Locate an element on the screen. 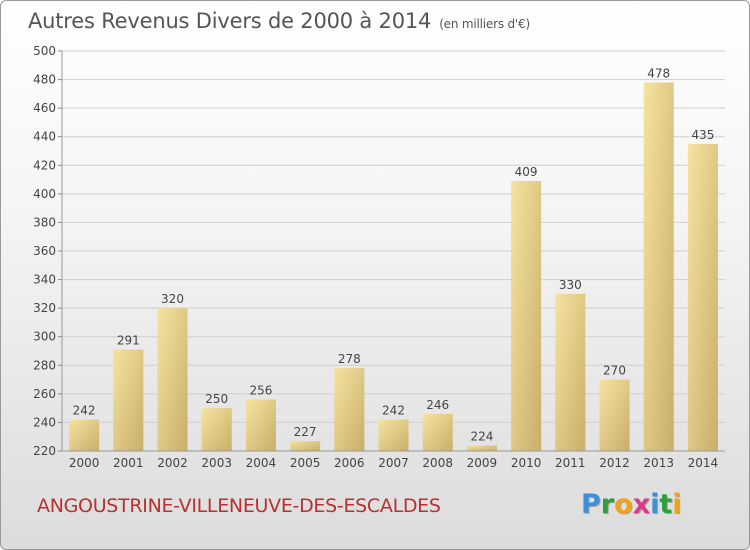 The width and height of the screenshot is (750, 550). y-tick-label: 220 is located at coordinates (44, 451).